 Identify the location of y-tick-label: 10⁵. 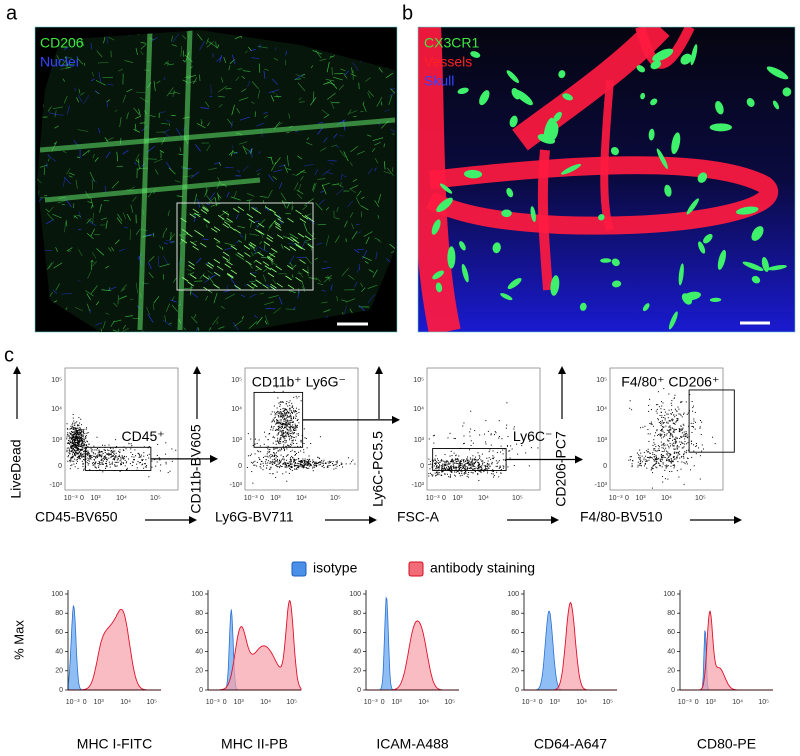
(418, 380).